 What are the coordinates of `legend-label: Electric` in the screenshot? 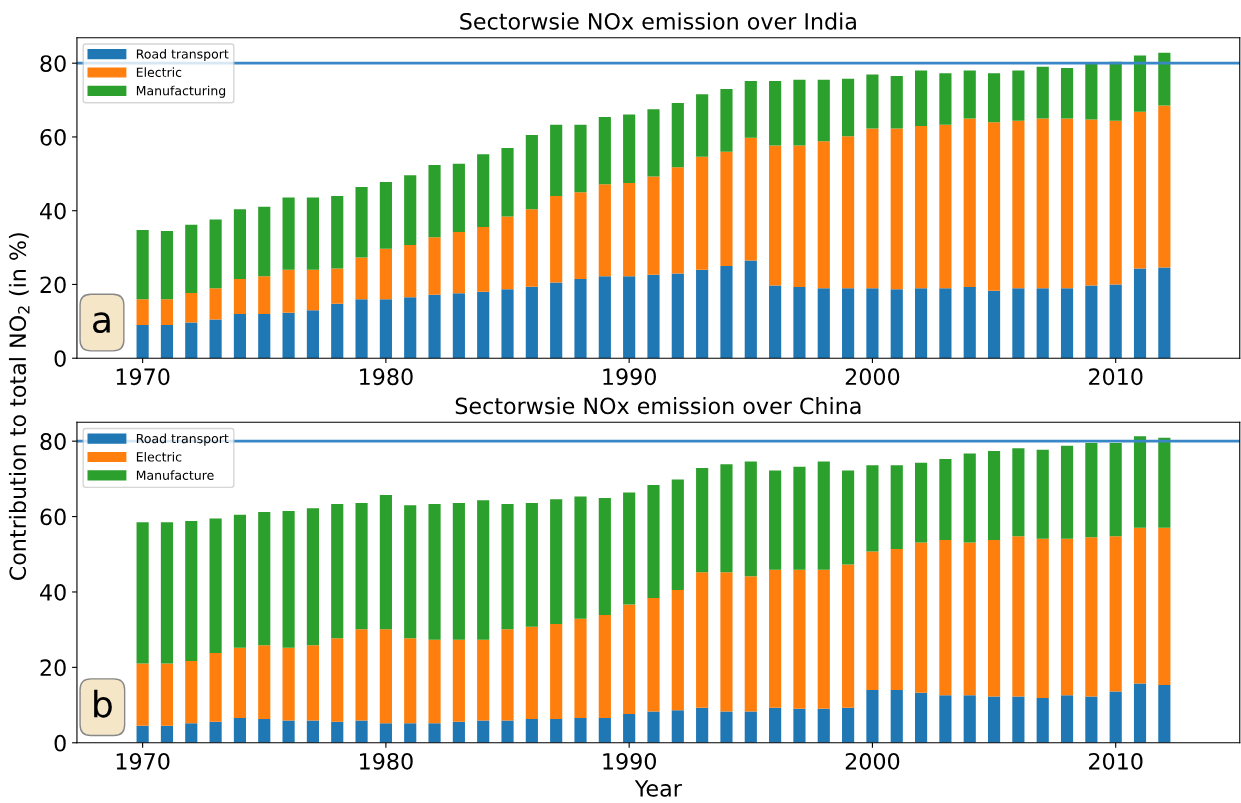 It's located at (159, 72).